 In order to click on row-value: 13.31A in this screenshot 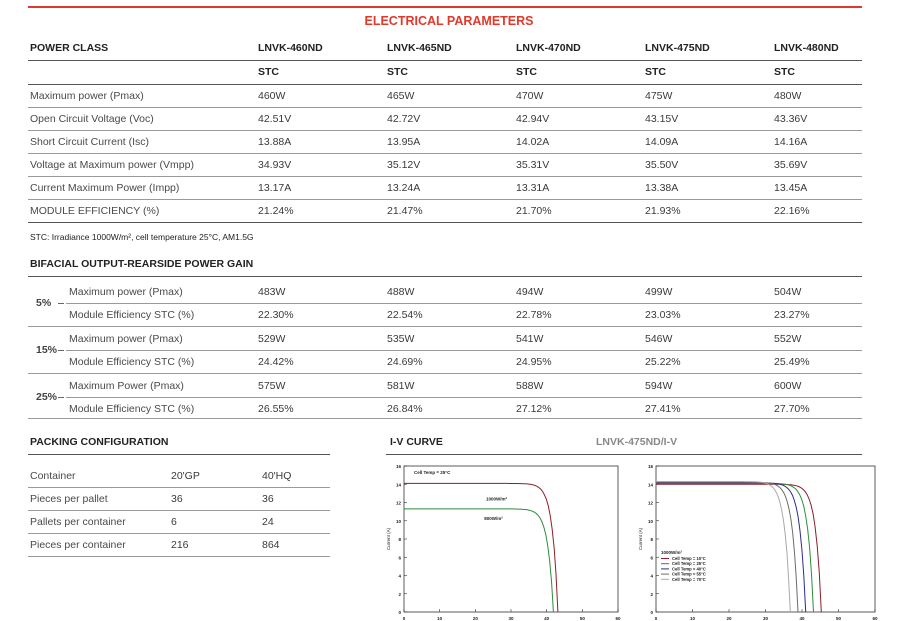, I will do `click(533, 188)`.